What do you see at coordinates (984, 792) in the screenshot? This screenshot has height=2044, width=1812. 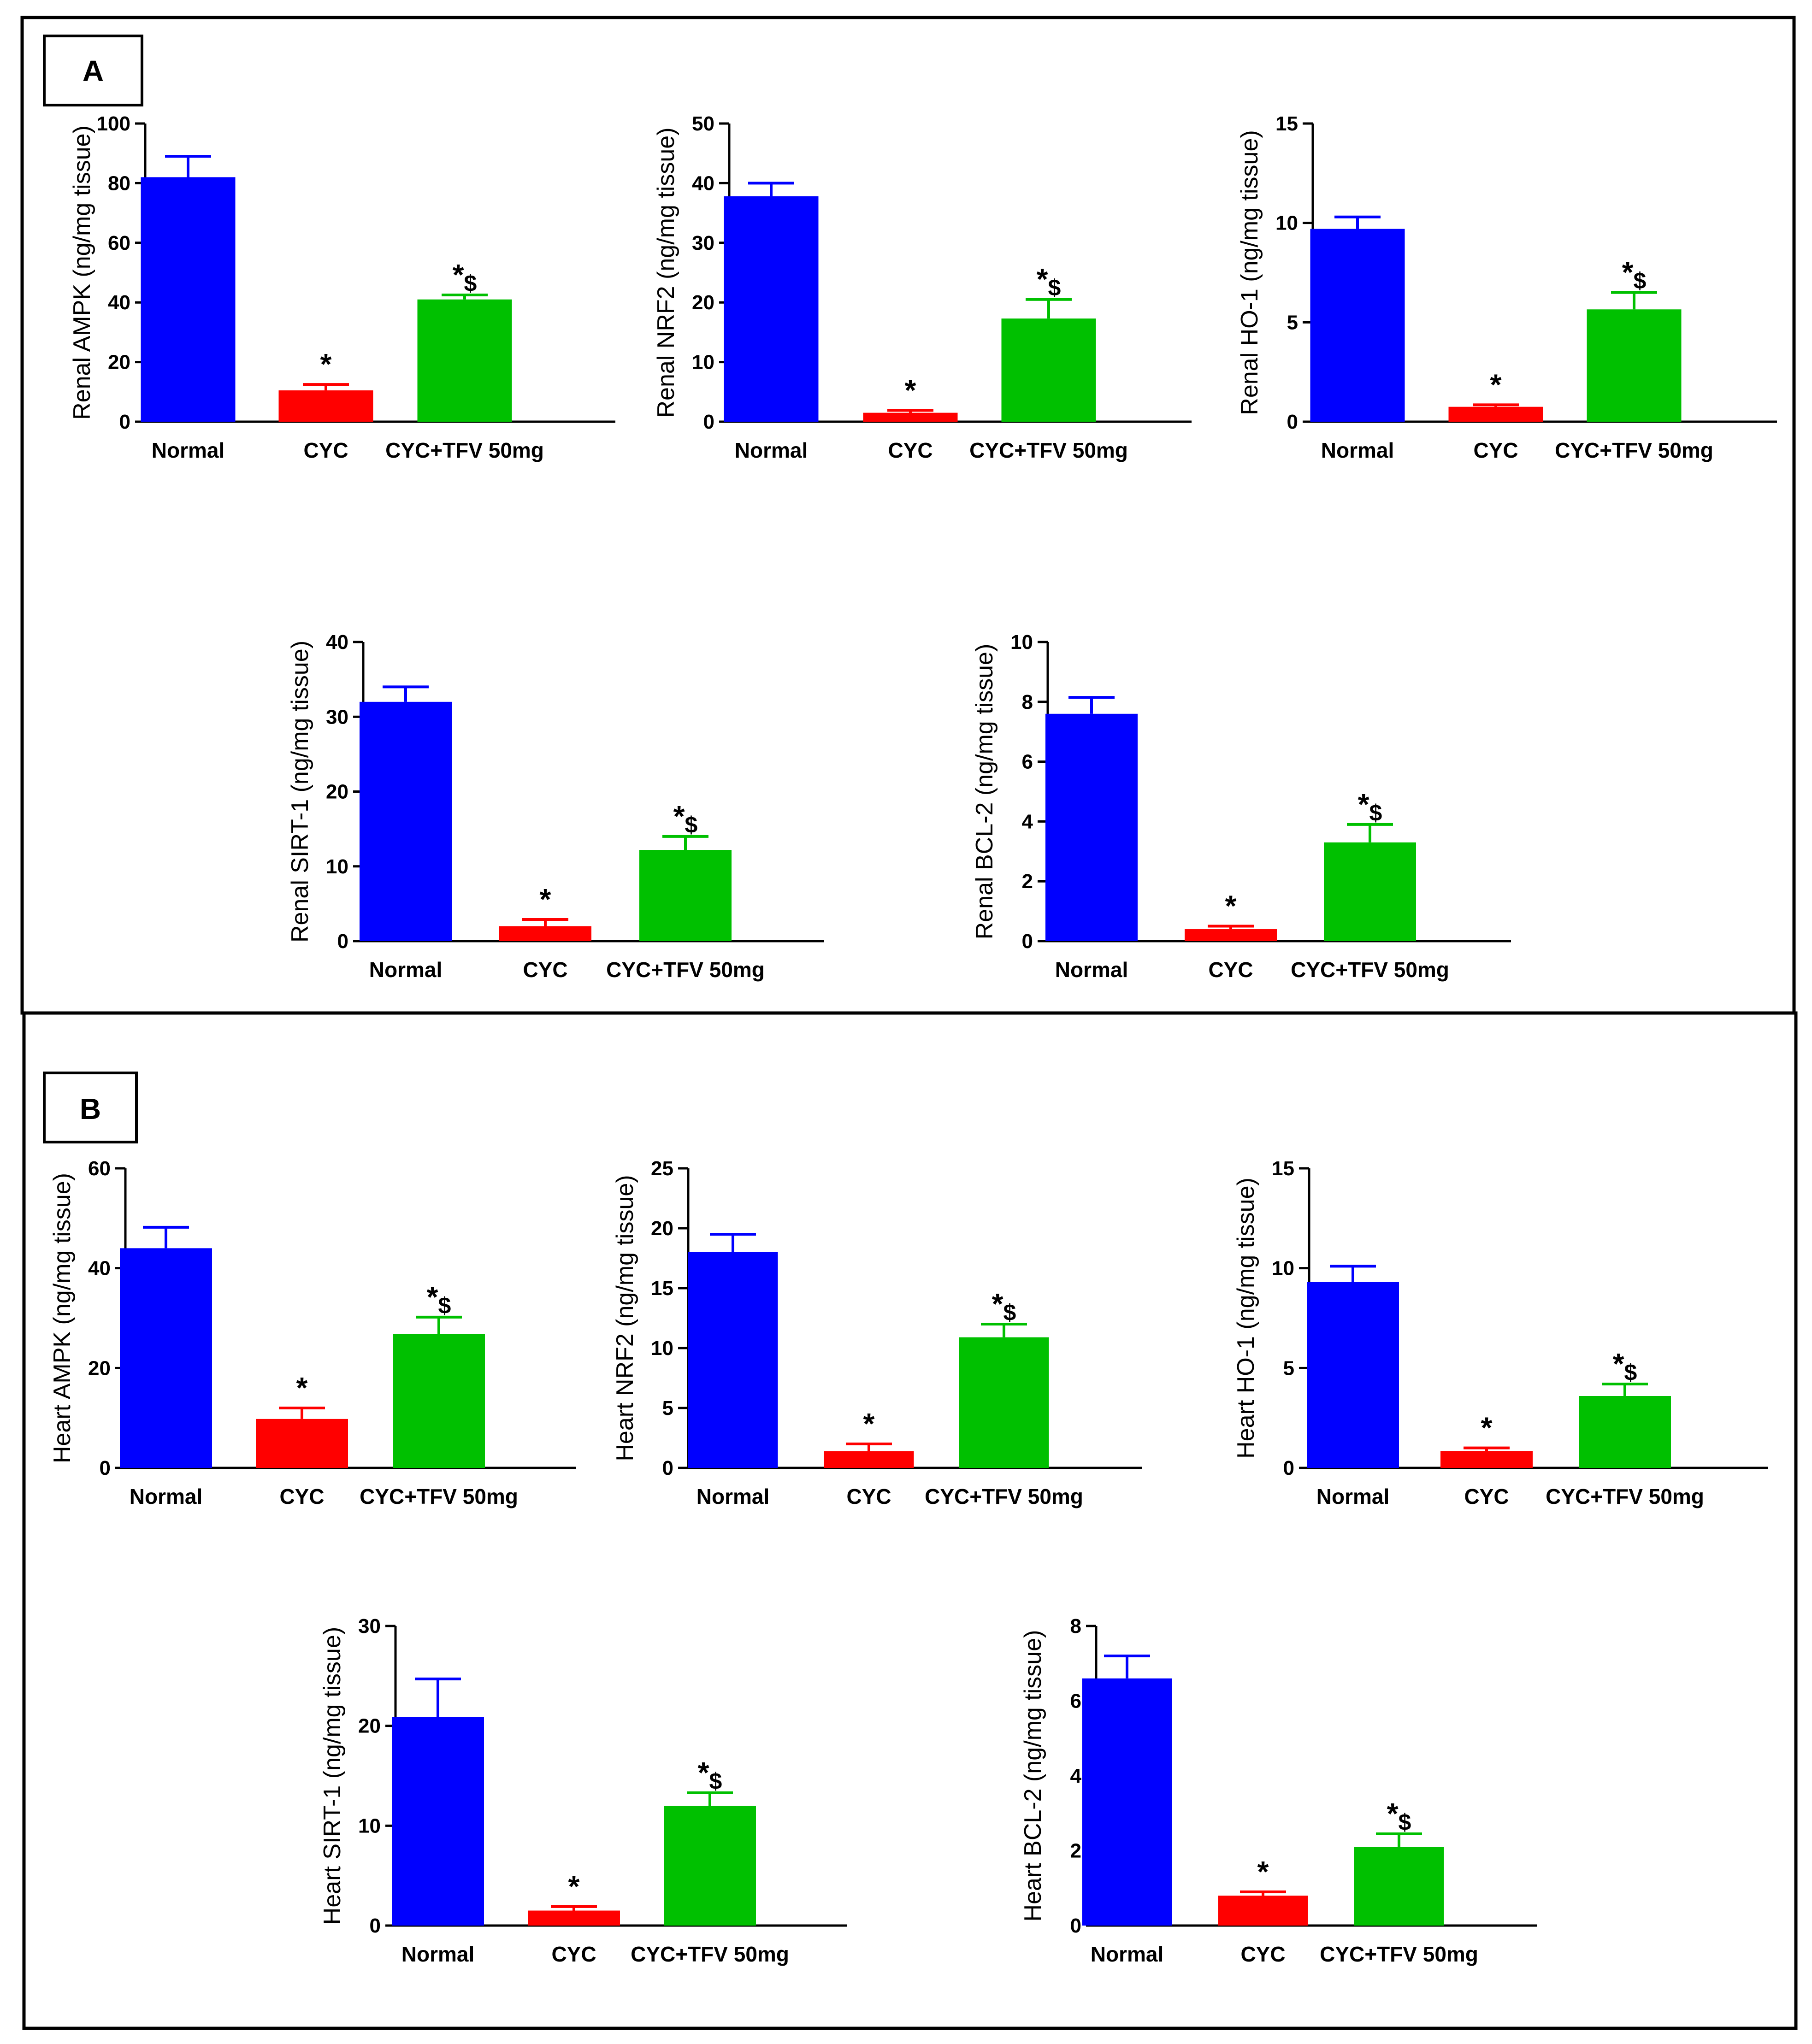 I see `y-axis-title: Renal BCL-2 (ng/mg tissue)` at bounding box center [984, 792].